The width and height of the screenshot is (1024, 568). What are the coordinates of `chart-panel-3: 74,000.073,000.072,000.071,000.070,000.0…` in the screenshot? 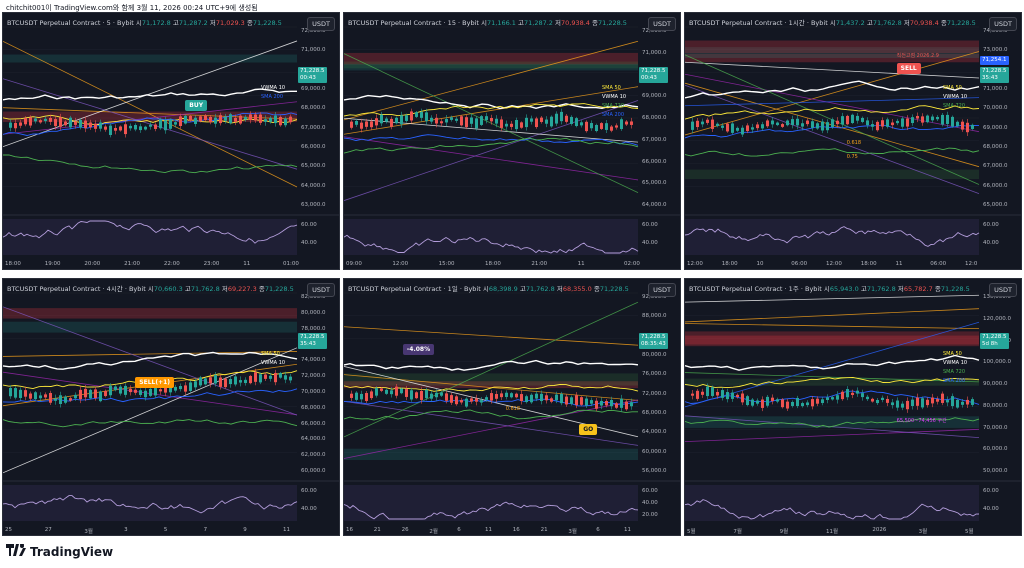 It's located at (853, 141).